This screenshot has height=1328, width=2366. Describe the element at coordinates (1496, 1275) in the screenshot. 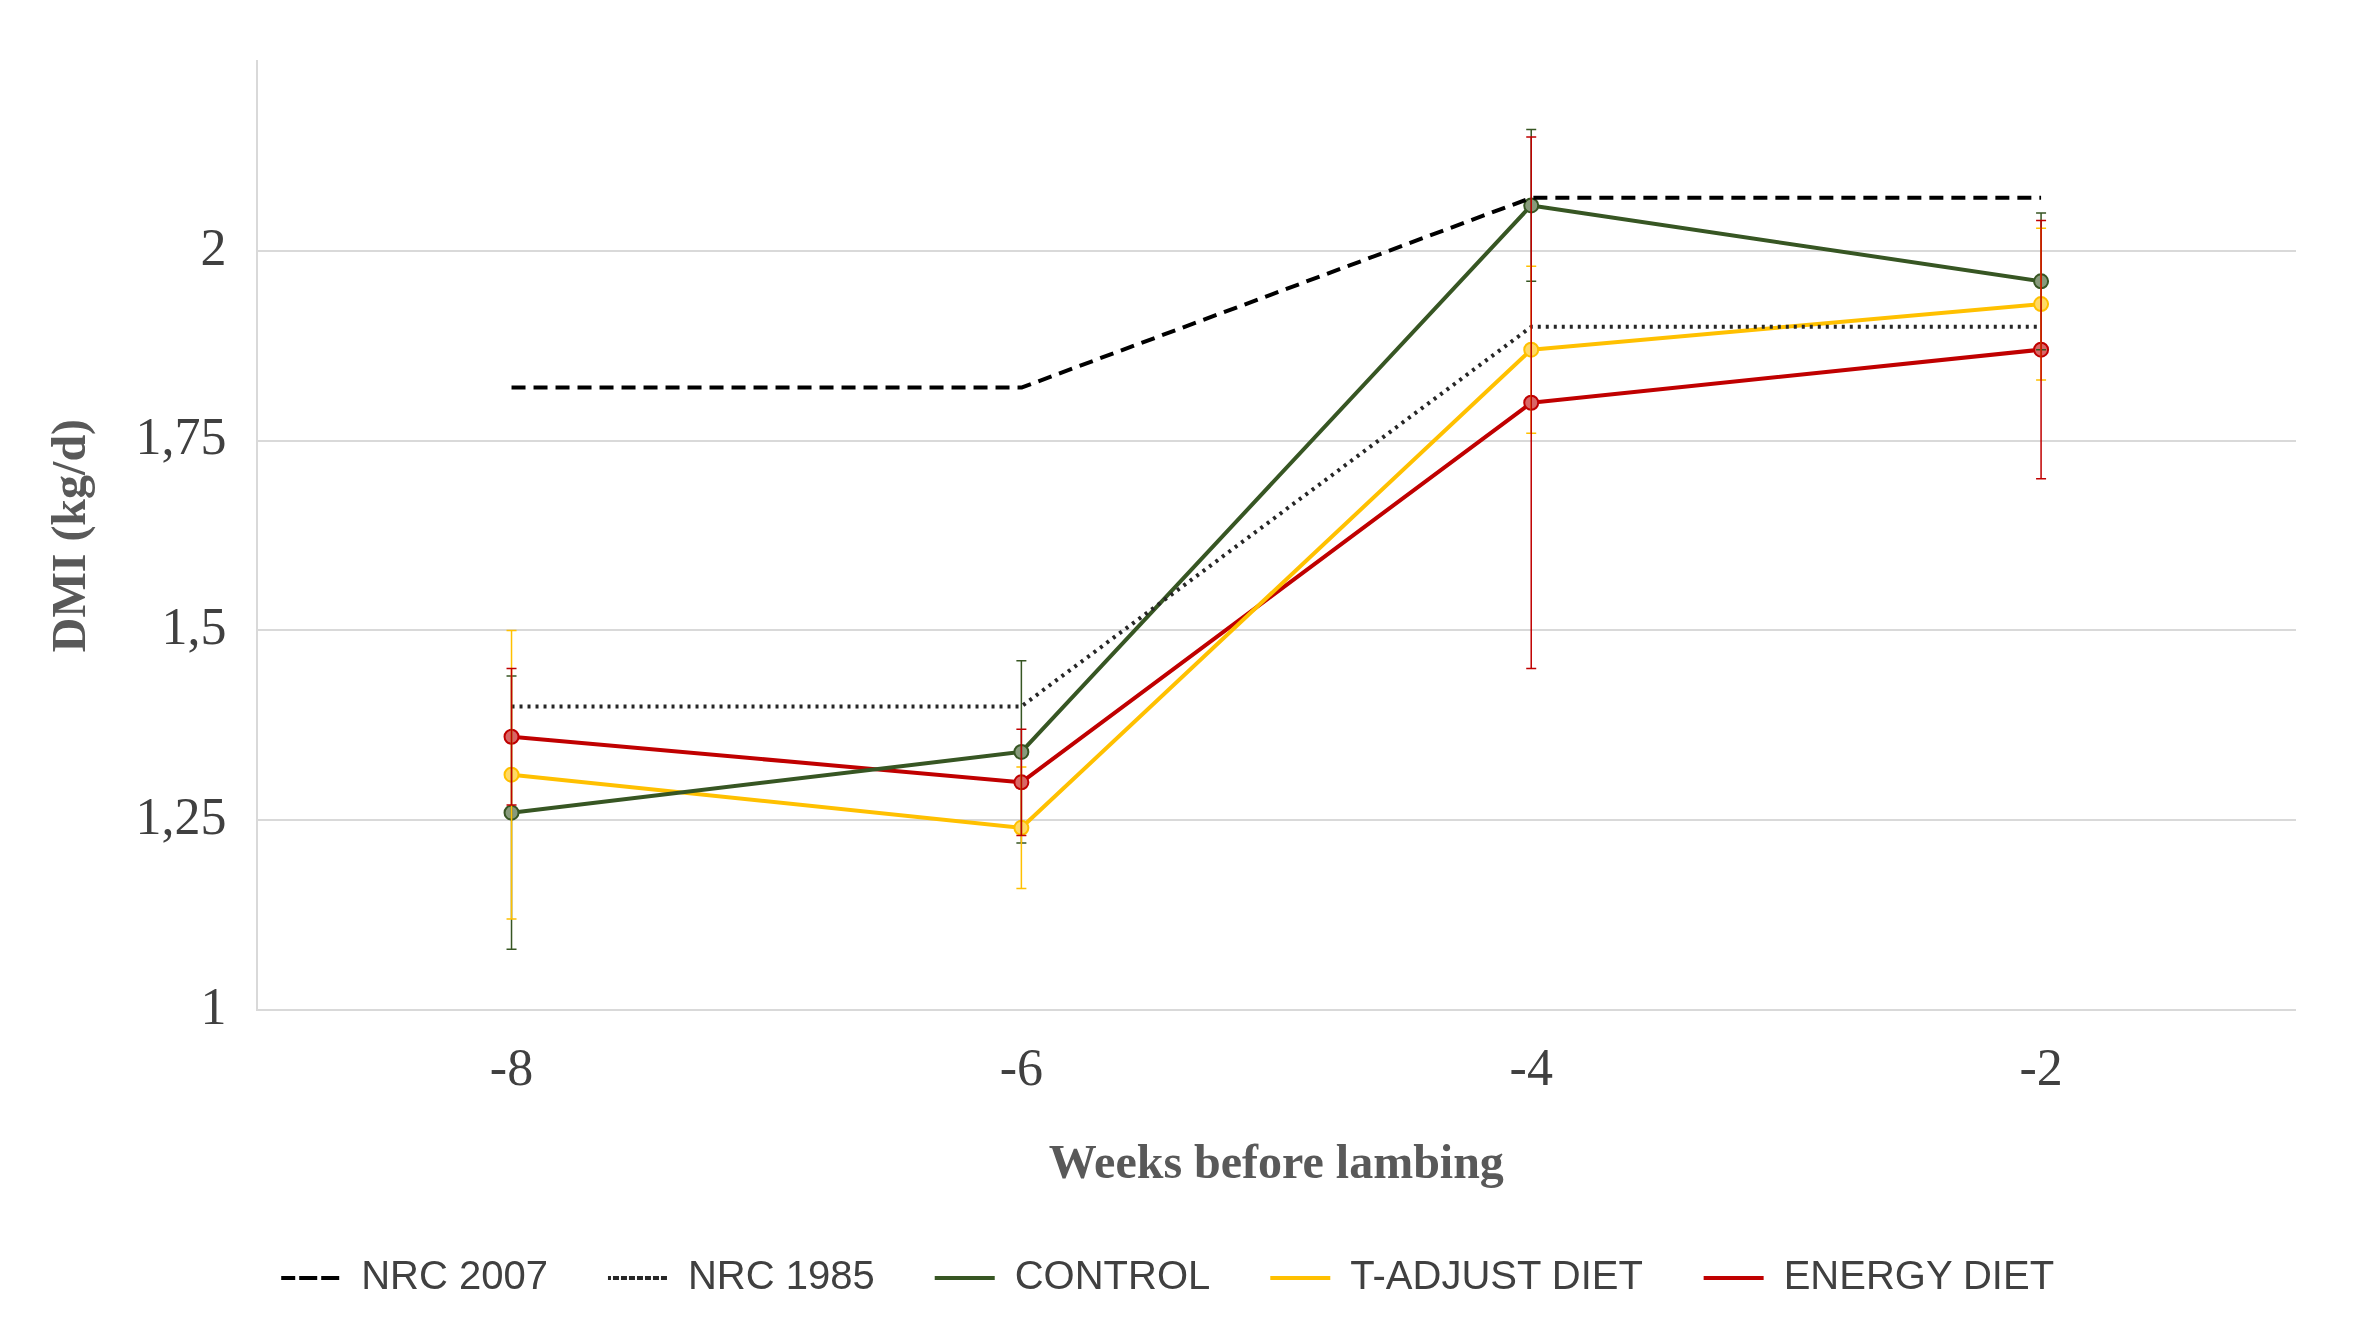

I see `legend-label: T-ADJUST DIET` at that location.